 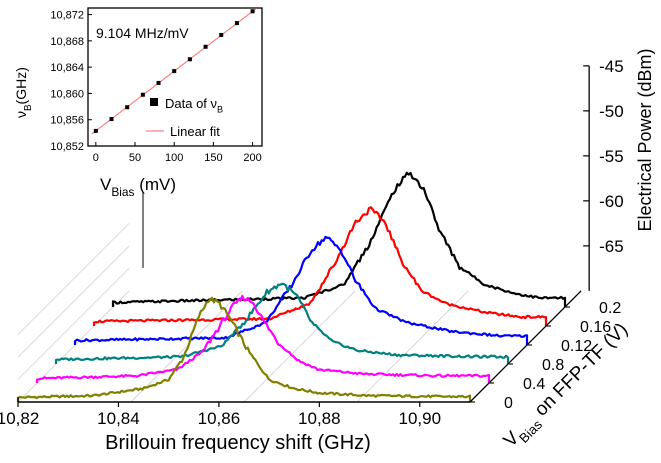 What do you see at coordinates (252, 158) in the screenshot?
I see `inset-x-tick-label: 200` at bounding box center [252, 158].